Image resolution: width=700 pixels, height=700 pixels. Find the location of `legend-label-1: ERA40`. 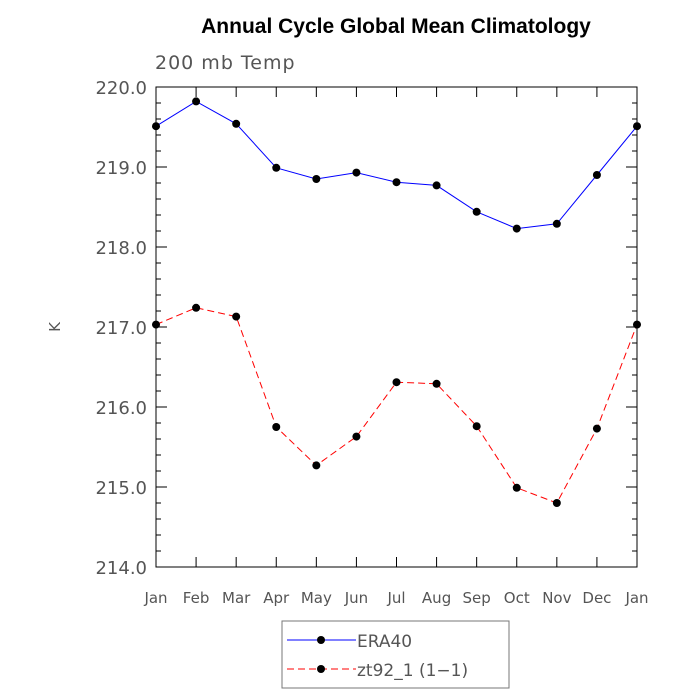

legend-label-1: ERA40 is located at coordinates (384, 642).